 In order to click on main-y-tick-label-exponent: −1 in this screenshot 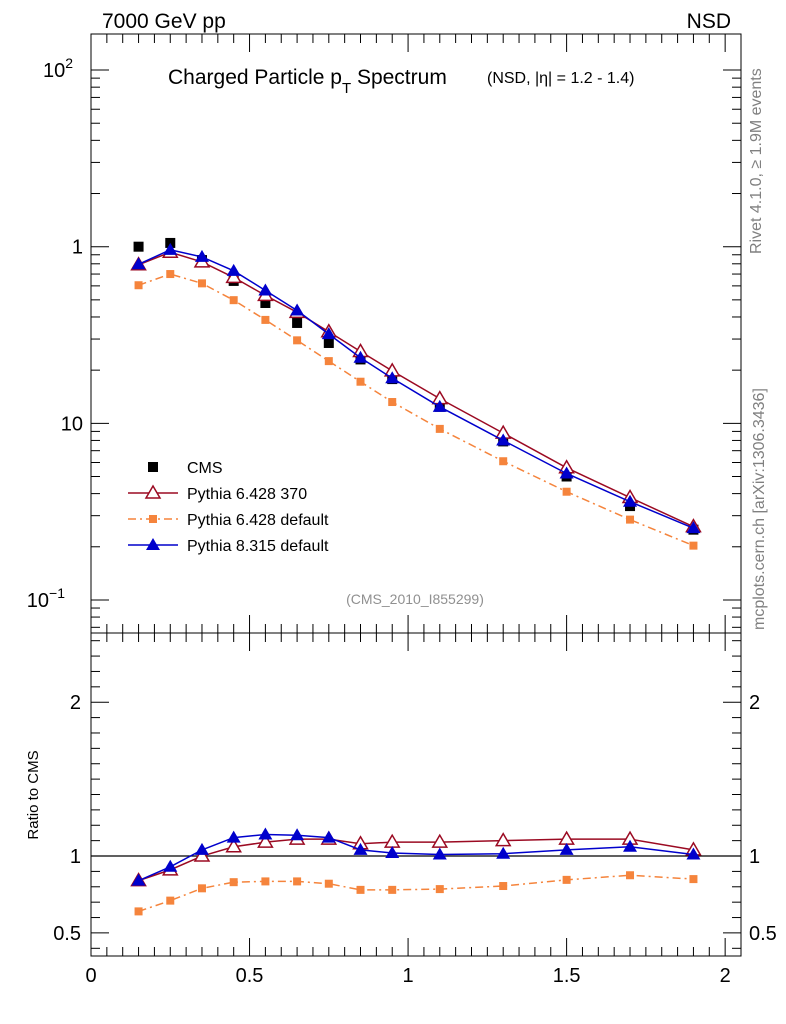, I will do `click(57, 593)`.